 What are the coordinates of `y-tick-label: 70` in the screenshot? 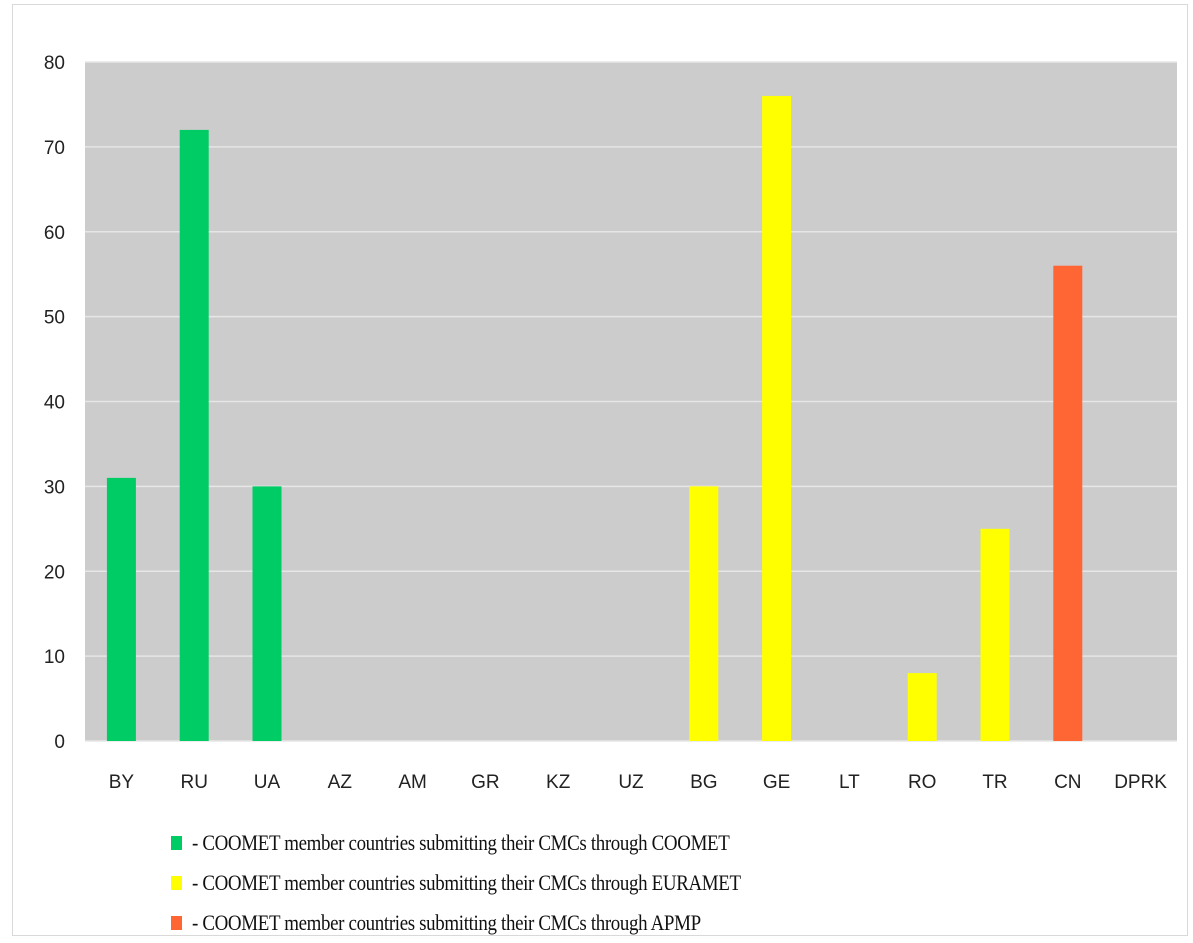 It's located at (54, 148).